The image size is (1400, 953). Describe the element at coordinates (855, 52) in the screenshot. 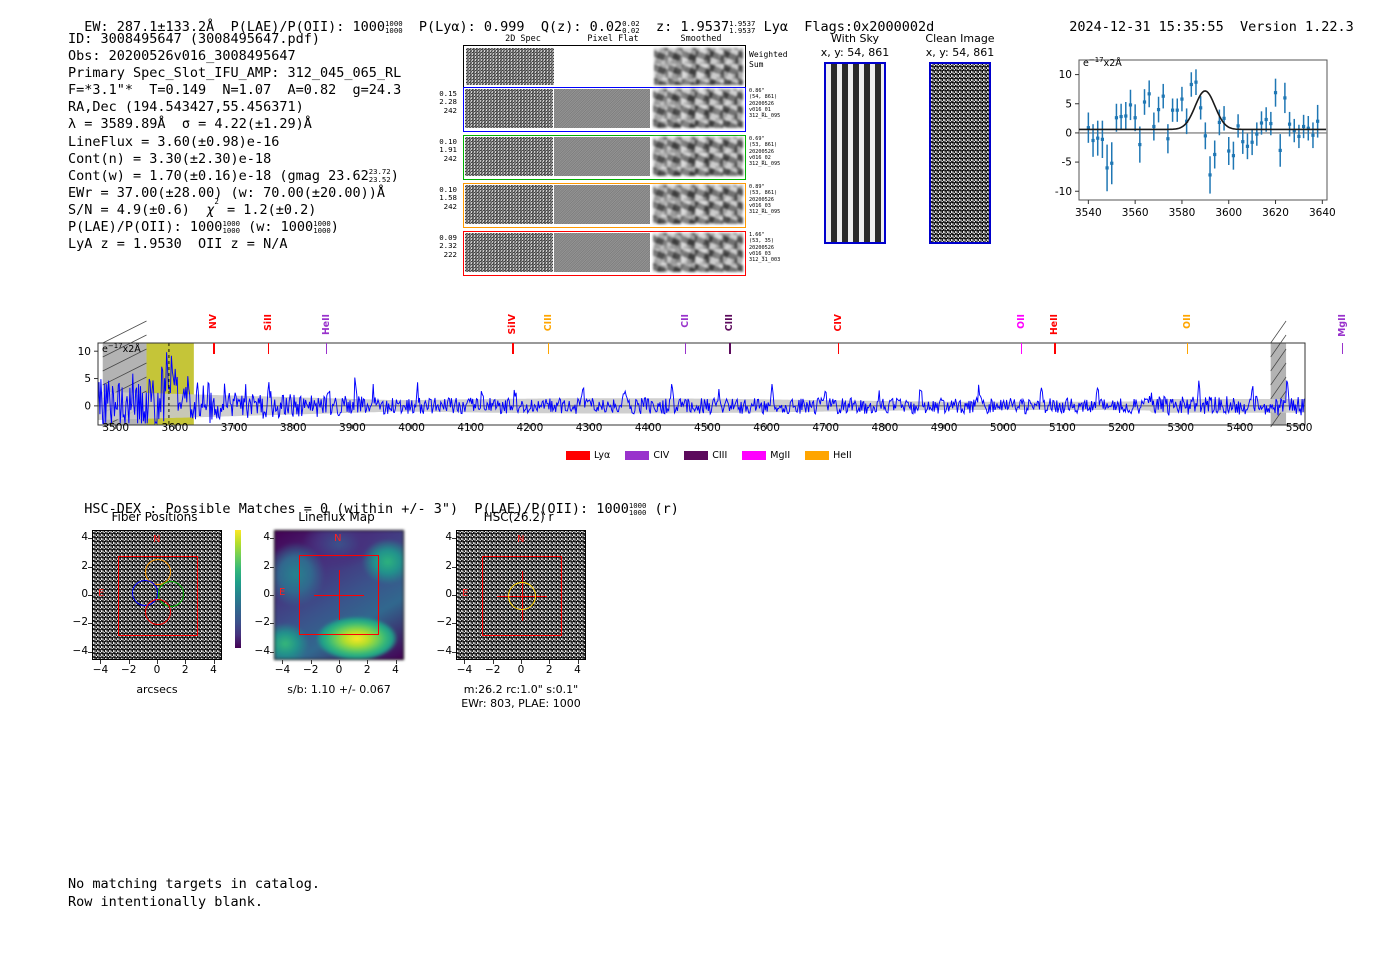

I see `cutout-with-sky-subtitle: x, y: 54, 861` at that location.